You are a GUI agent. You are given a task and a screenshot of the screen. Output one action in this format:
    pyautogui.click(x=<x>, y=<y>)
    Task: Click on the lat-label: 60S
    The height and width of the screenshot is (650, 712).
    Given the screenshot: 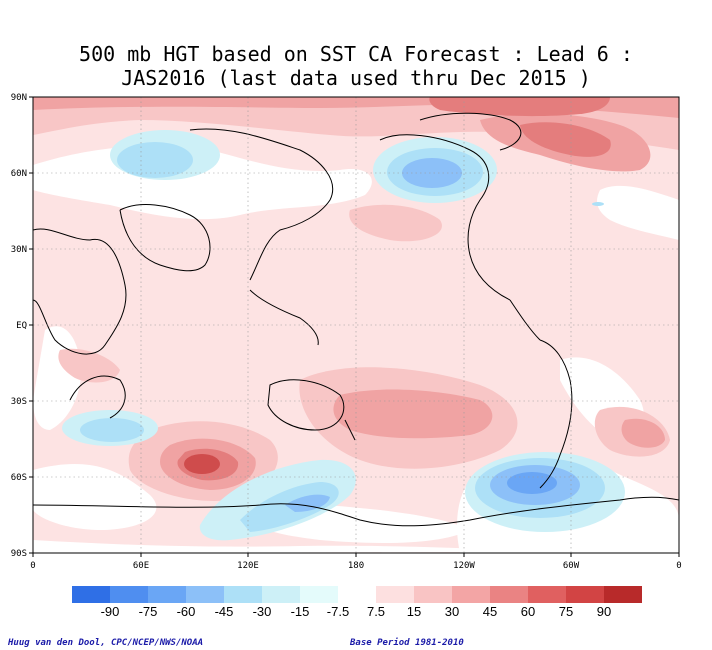 What is the action you would take?
    pyautogui.click(x=19, y=478)
    